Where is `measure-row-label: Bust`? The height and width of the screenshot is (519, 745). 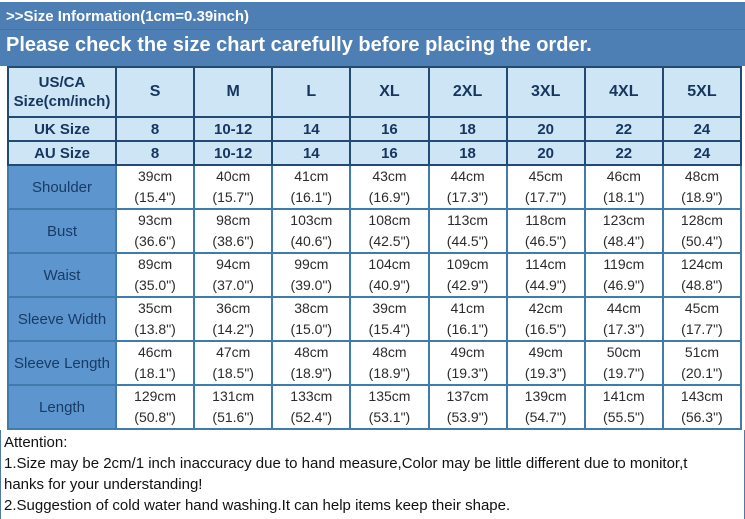
measure-row-label: Bust is located at coordinates (62, 231).